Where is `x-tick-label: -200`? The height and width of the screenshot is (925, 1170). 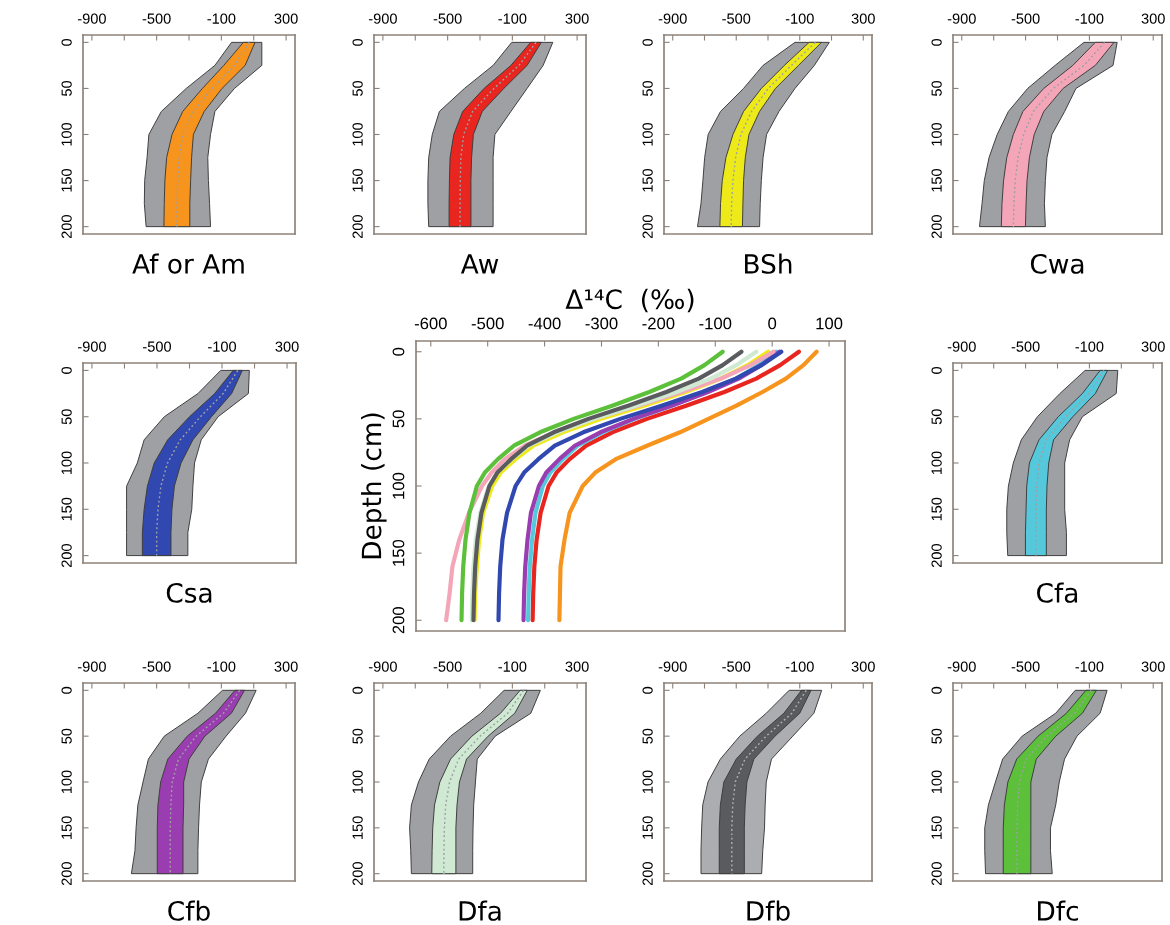
x-tick-label: -200 is located at coordinates (658, 323).